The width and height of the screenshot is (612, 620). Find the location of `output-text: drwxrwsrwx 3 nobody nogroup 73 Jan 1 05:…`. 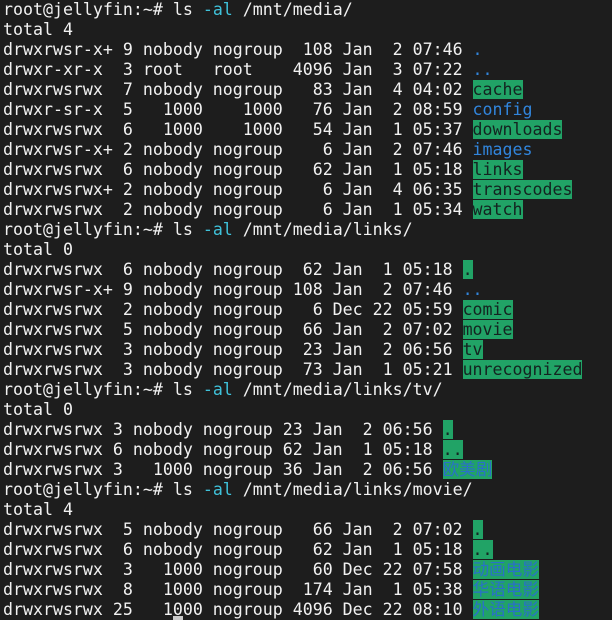

output-text: drwxrwsrwx 3 nobody nogroup 73 Jan 1 05:… is located at coordinates (233, 369).